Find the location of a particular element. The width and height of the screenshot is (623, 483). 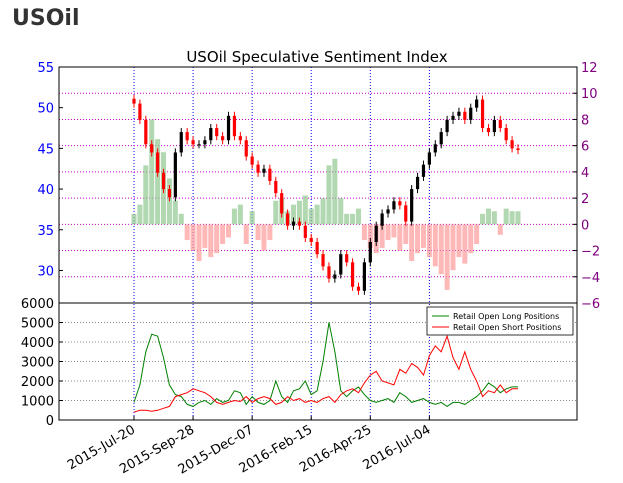

bottom-tick-label: 0 is located at coordinates (50, 421).